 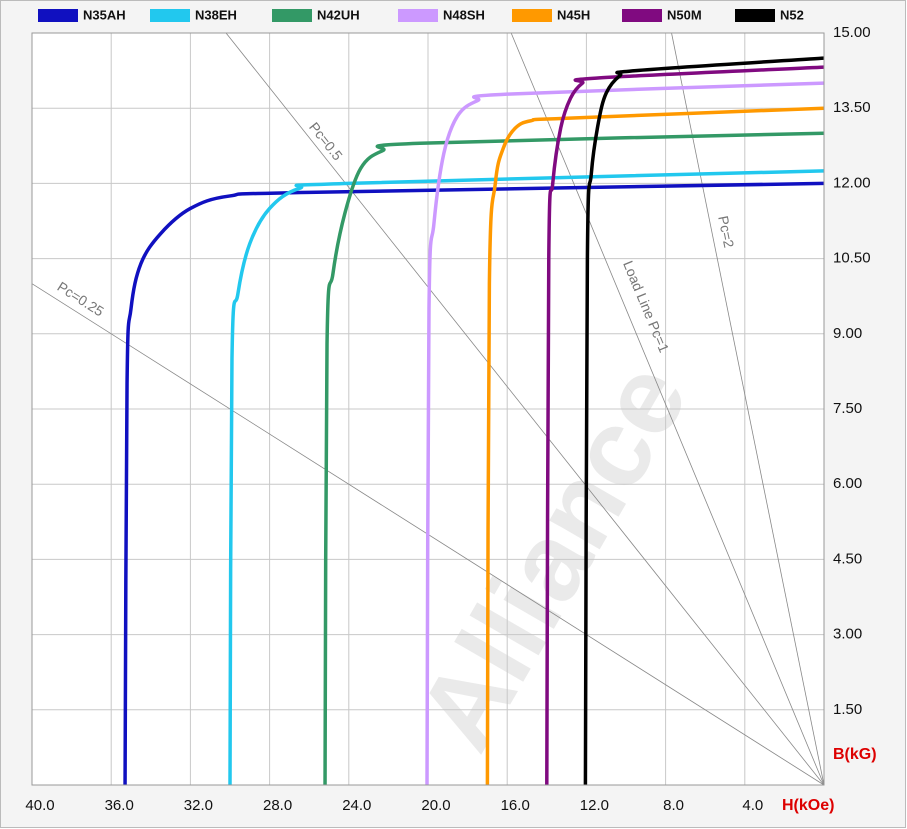 What do you see at coordinates (673, 805) in the screenshot?
I see `x-tick-label: 8.0` at bounding box center [673, 805].